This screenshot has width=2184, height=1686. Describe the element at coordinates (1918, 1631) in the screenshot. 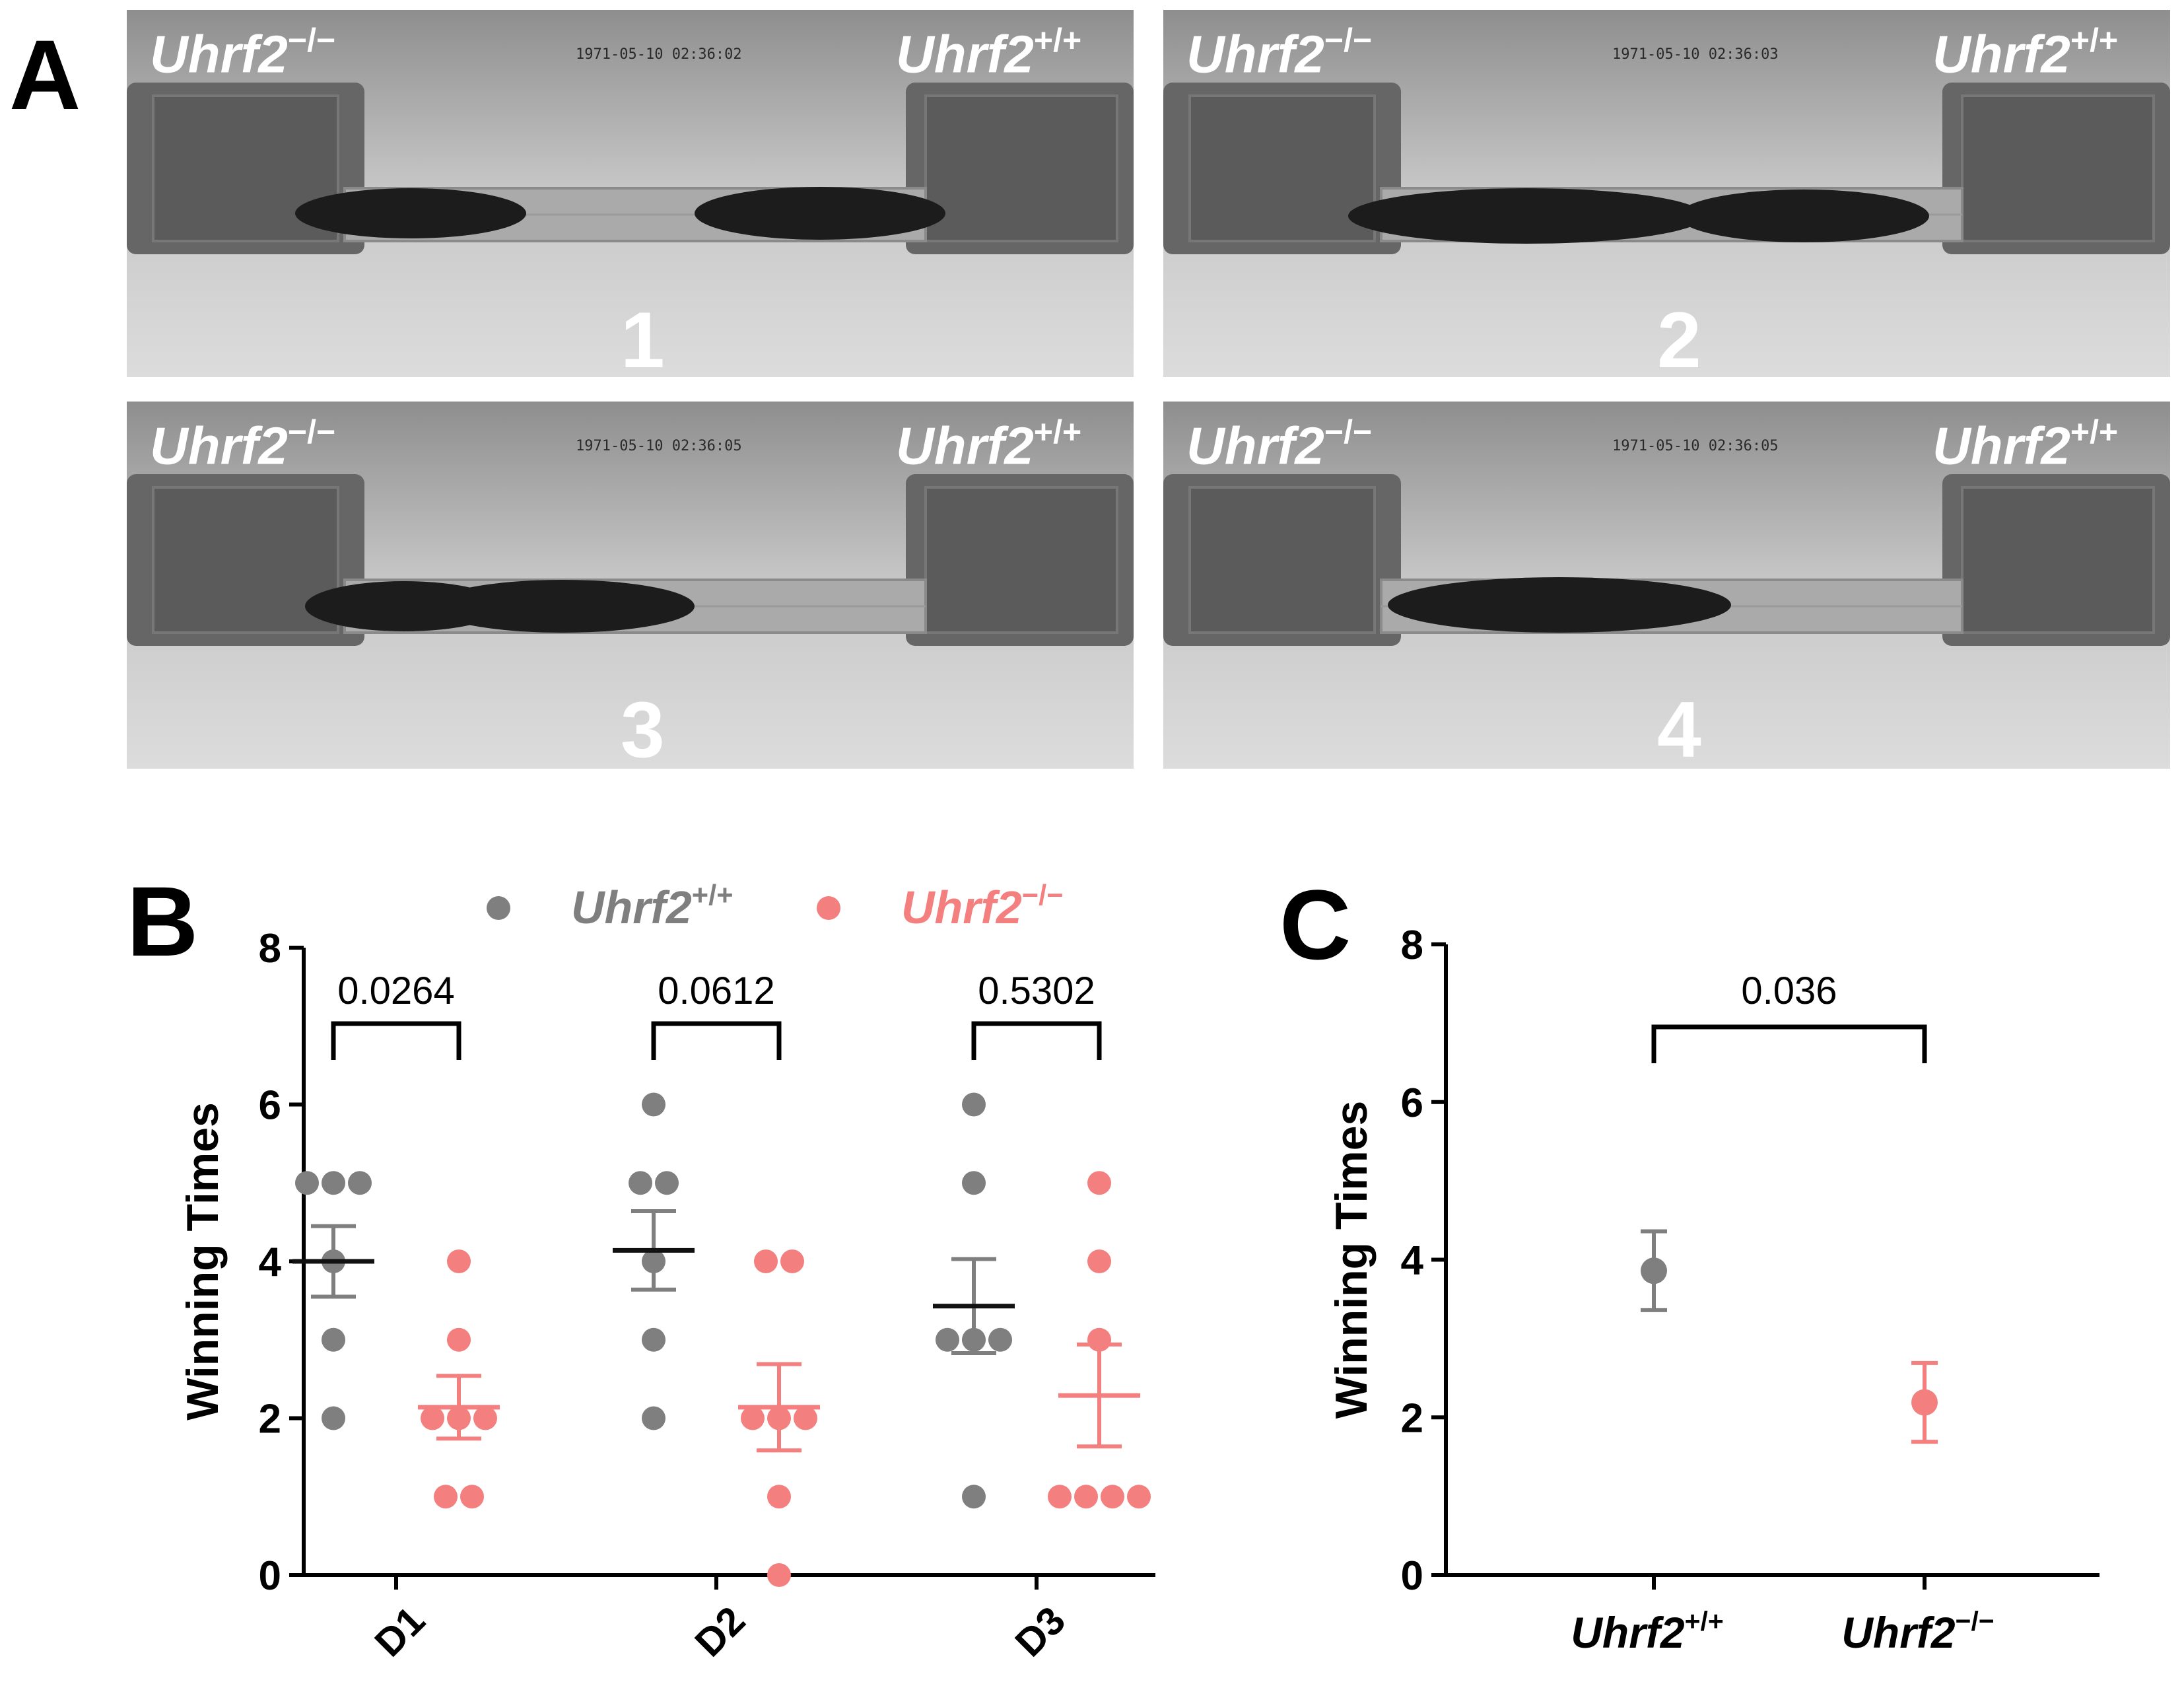

I see `x-tick-label: Uhrf2−/−` at that location.